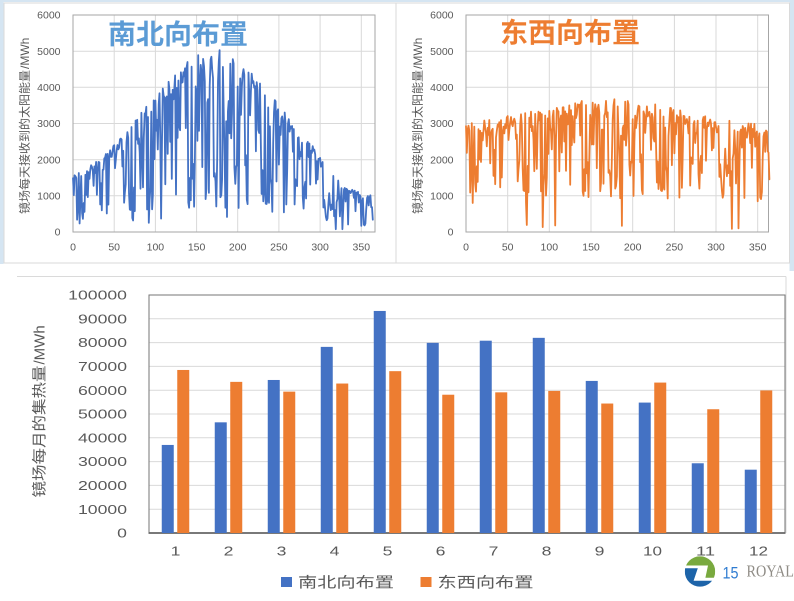 The image size is (794, 601). What do you see at coordinates (335, 551) in the screenshot?
I see `svg-text: 4` at bounding box center [335, 551].